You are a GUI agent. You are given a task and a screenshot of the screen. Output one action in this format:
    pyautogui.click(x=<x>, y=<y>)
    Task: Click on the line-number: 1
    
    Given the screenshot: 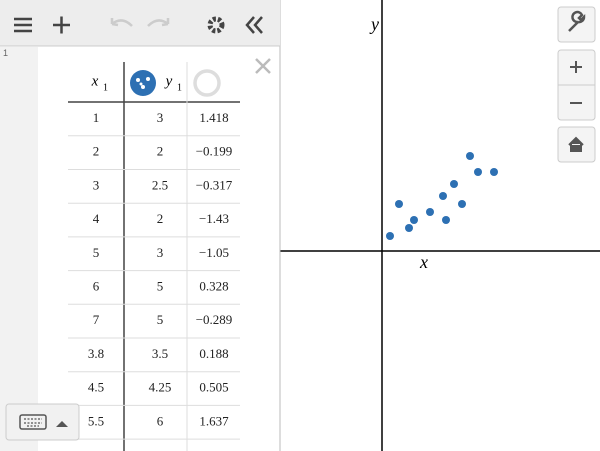 What is the action you would take?
    pyautogui.click(x=5, y=53)
    